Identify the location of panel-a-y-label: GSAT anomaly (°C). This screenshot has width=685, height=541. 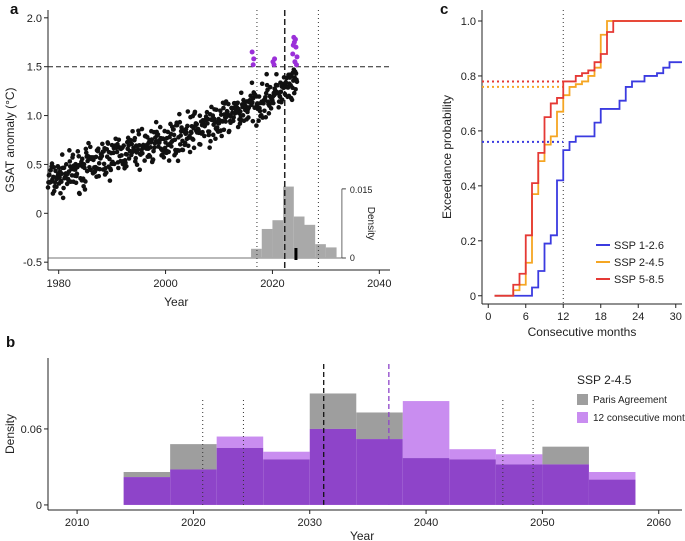
(10, 139).